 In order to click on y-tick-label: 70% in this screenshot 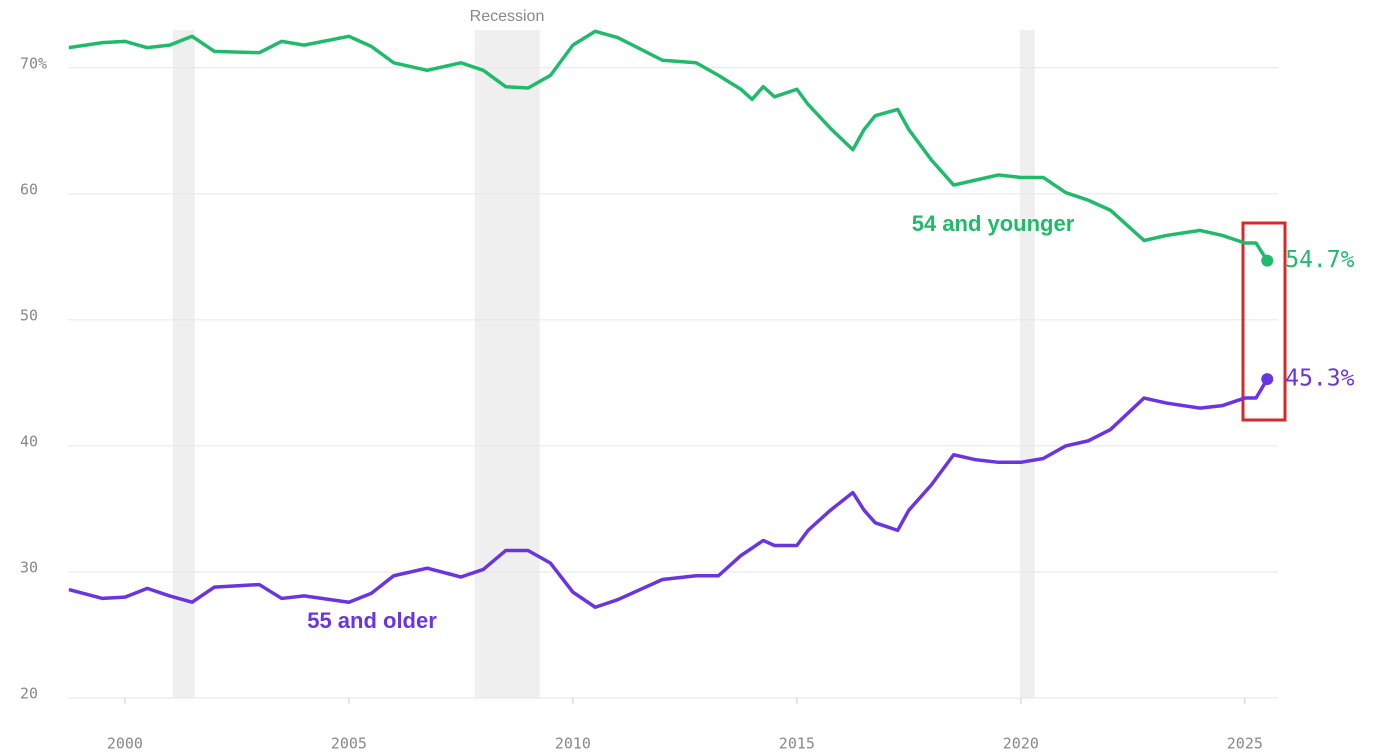, I will do `click(33, 63)`.